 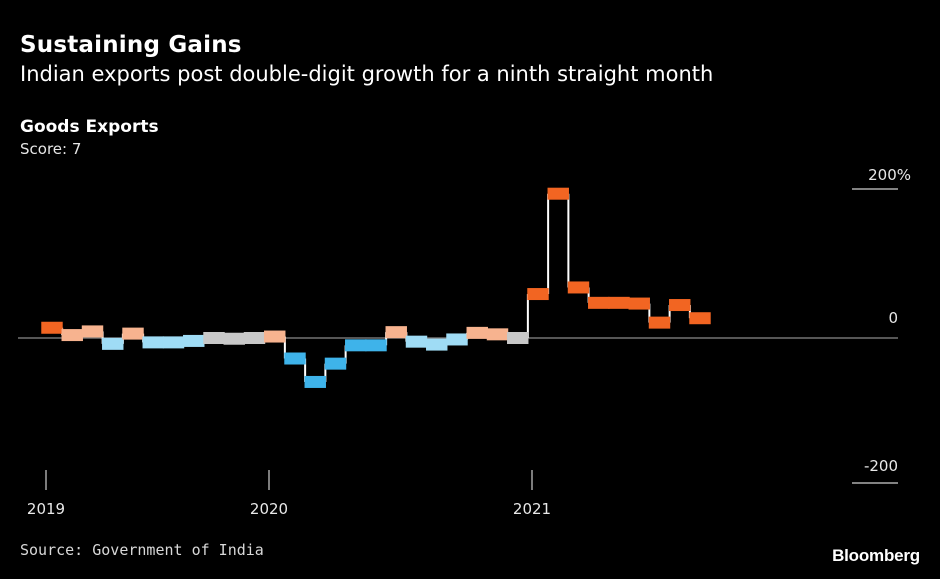 What do you see at coordinates (881, 466) in the screenshot?
I see `y-tick-label-bottom: -200` at bounding box center [881, 466].